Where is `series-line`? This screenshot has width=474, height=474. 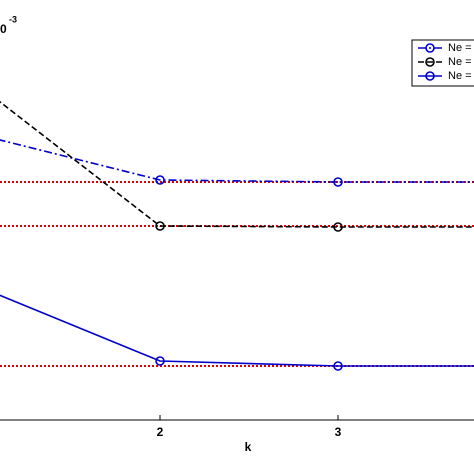 series-line is located at coordinates (237, 161).